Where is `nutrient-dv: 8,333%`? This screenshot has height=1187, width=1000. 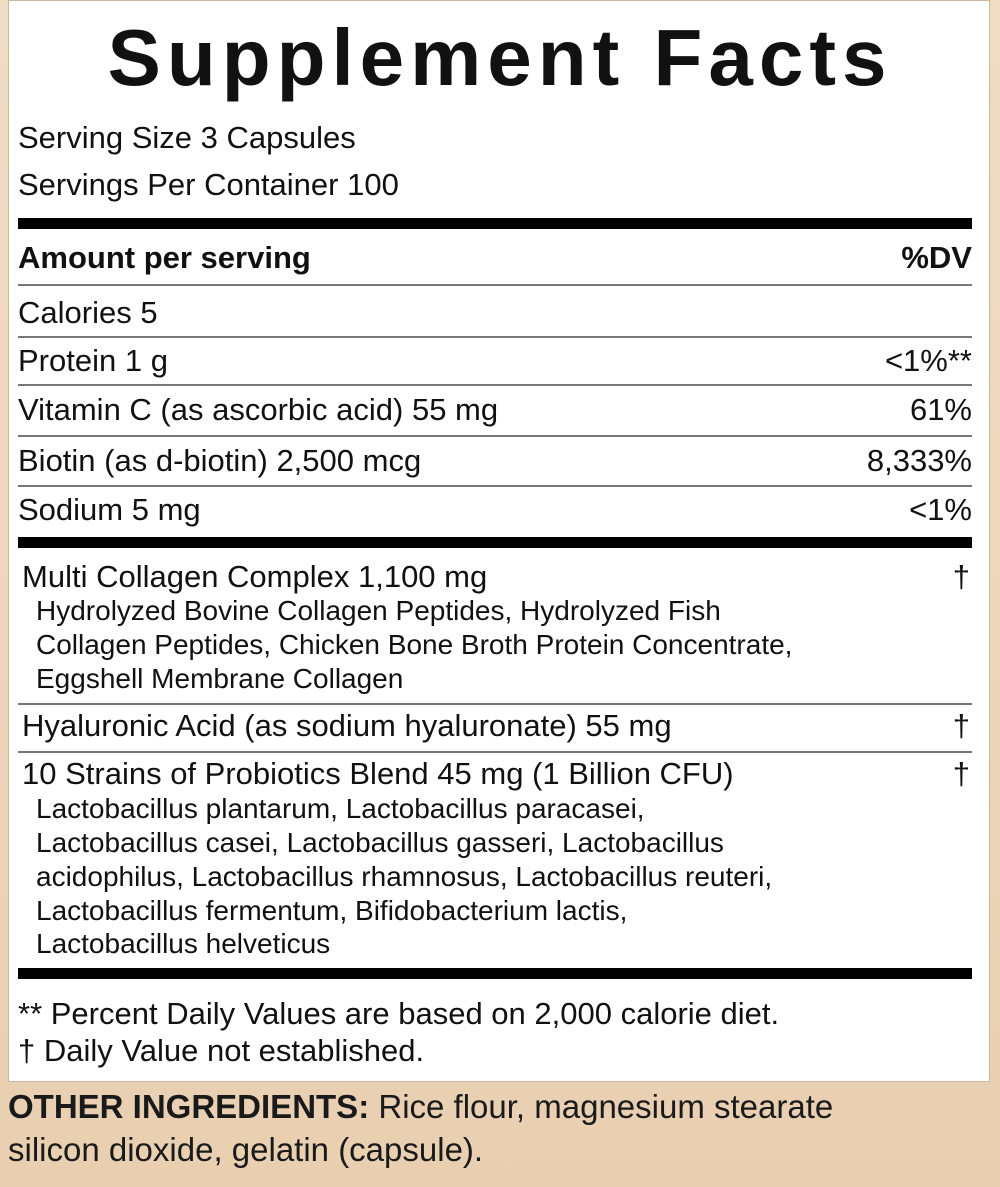 nutrient-dv: 8,333% is located at coordinates (919, 460).